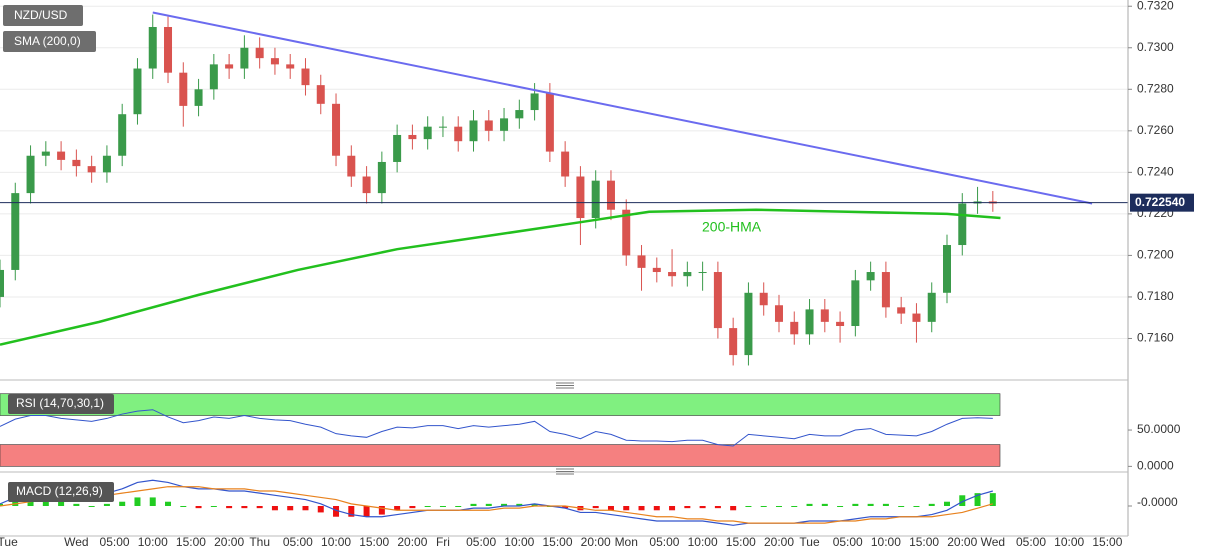 The width and height of the screenshot is (1207, 555). I want to click on rsi-line, so click(496, 428).